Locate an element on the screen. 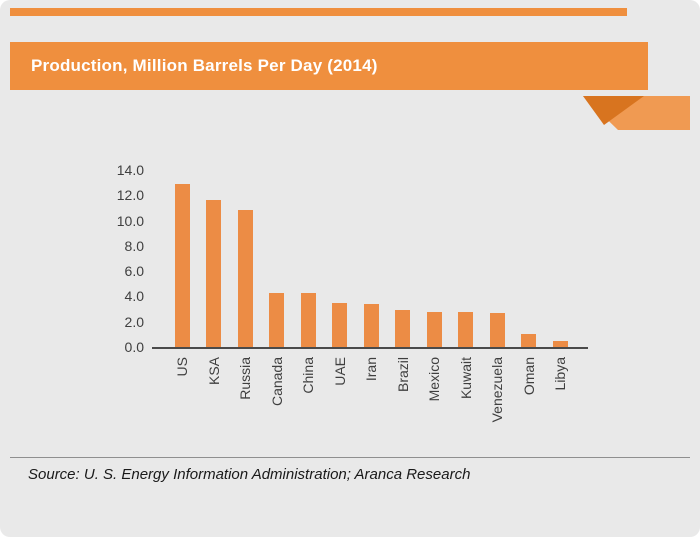  x-label-mexico: Mexico is located at coordinates (434, 379).